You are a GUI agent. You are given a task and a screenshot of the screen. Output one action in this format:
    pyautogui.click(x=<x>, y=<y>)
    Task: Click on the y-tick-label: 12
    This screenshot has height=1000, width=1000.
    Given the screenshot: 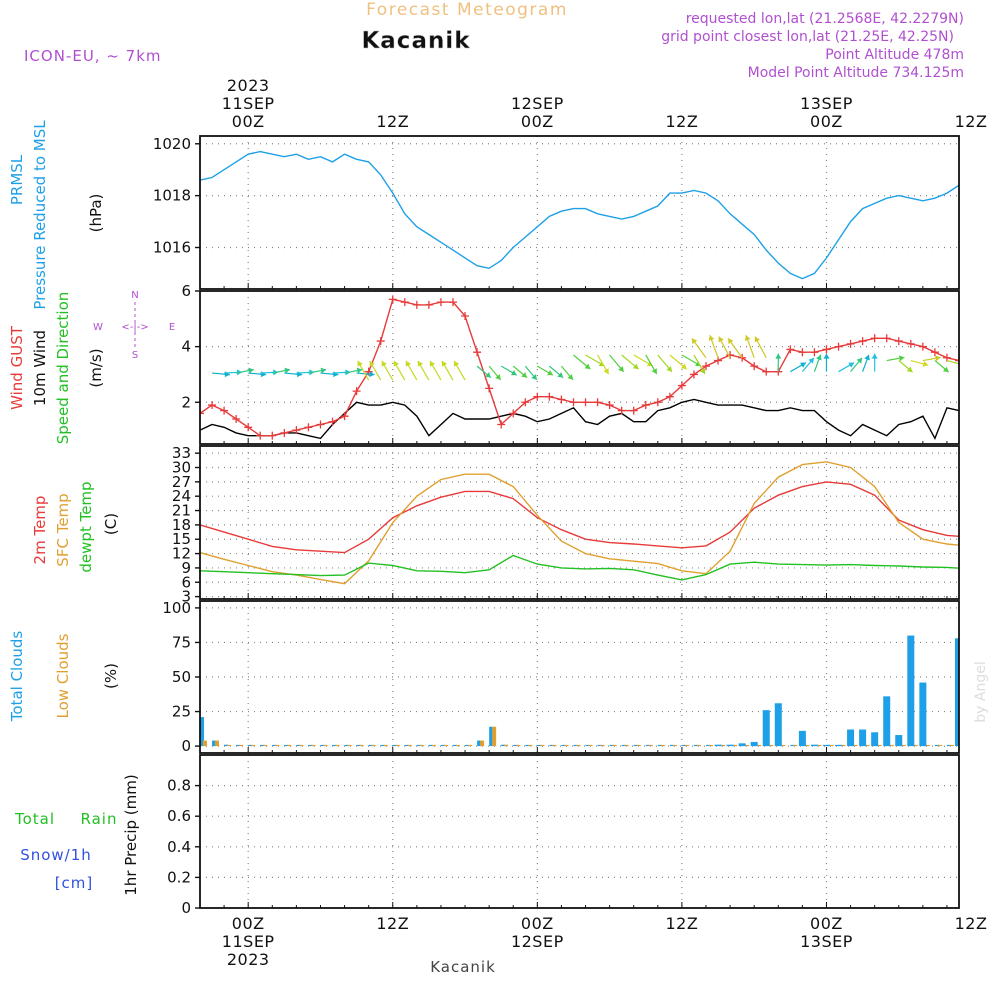 What is the action you would take?
    pyautogui.click(x=181, y=554)
    